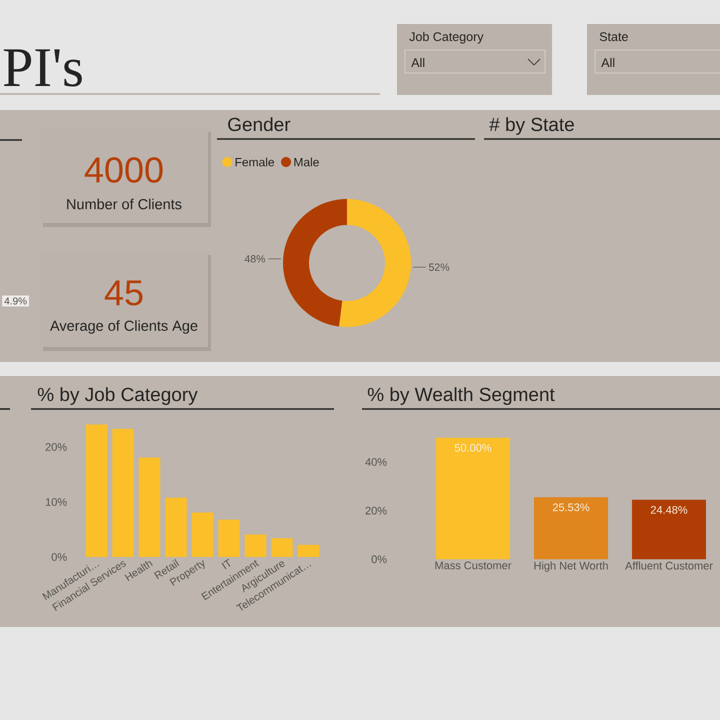 The width and height of the screenshot is (720, 720). Describe the element at coordinates (473, 566) in the screenshot. I see `x-tick-label: Mass Customer` at that location.